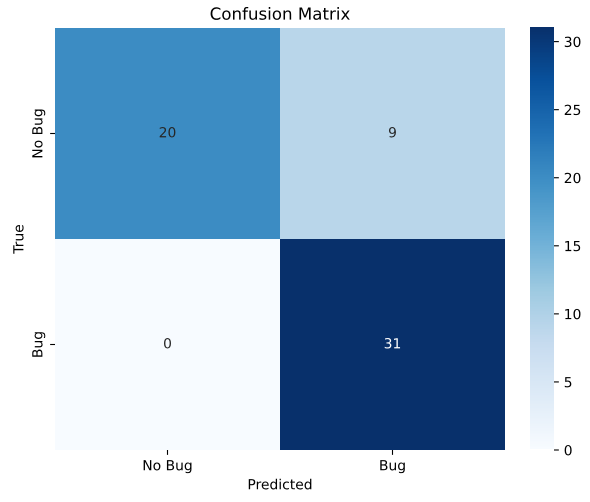 The height and width of the screenshot is (502, 590). What do you see at coordinates (280, 484) in the screenshot?
I see `x-axis-title: Predicted` at bounding box center [280, 484].